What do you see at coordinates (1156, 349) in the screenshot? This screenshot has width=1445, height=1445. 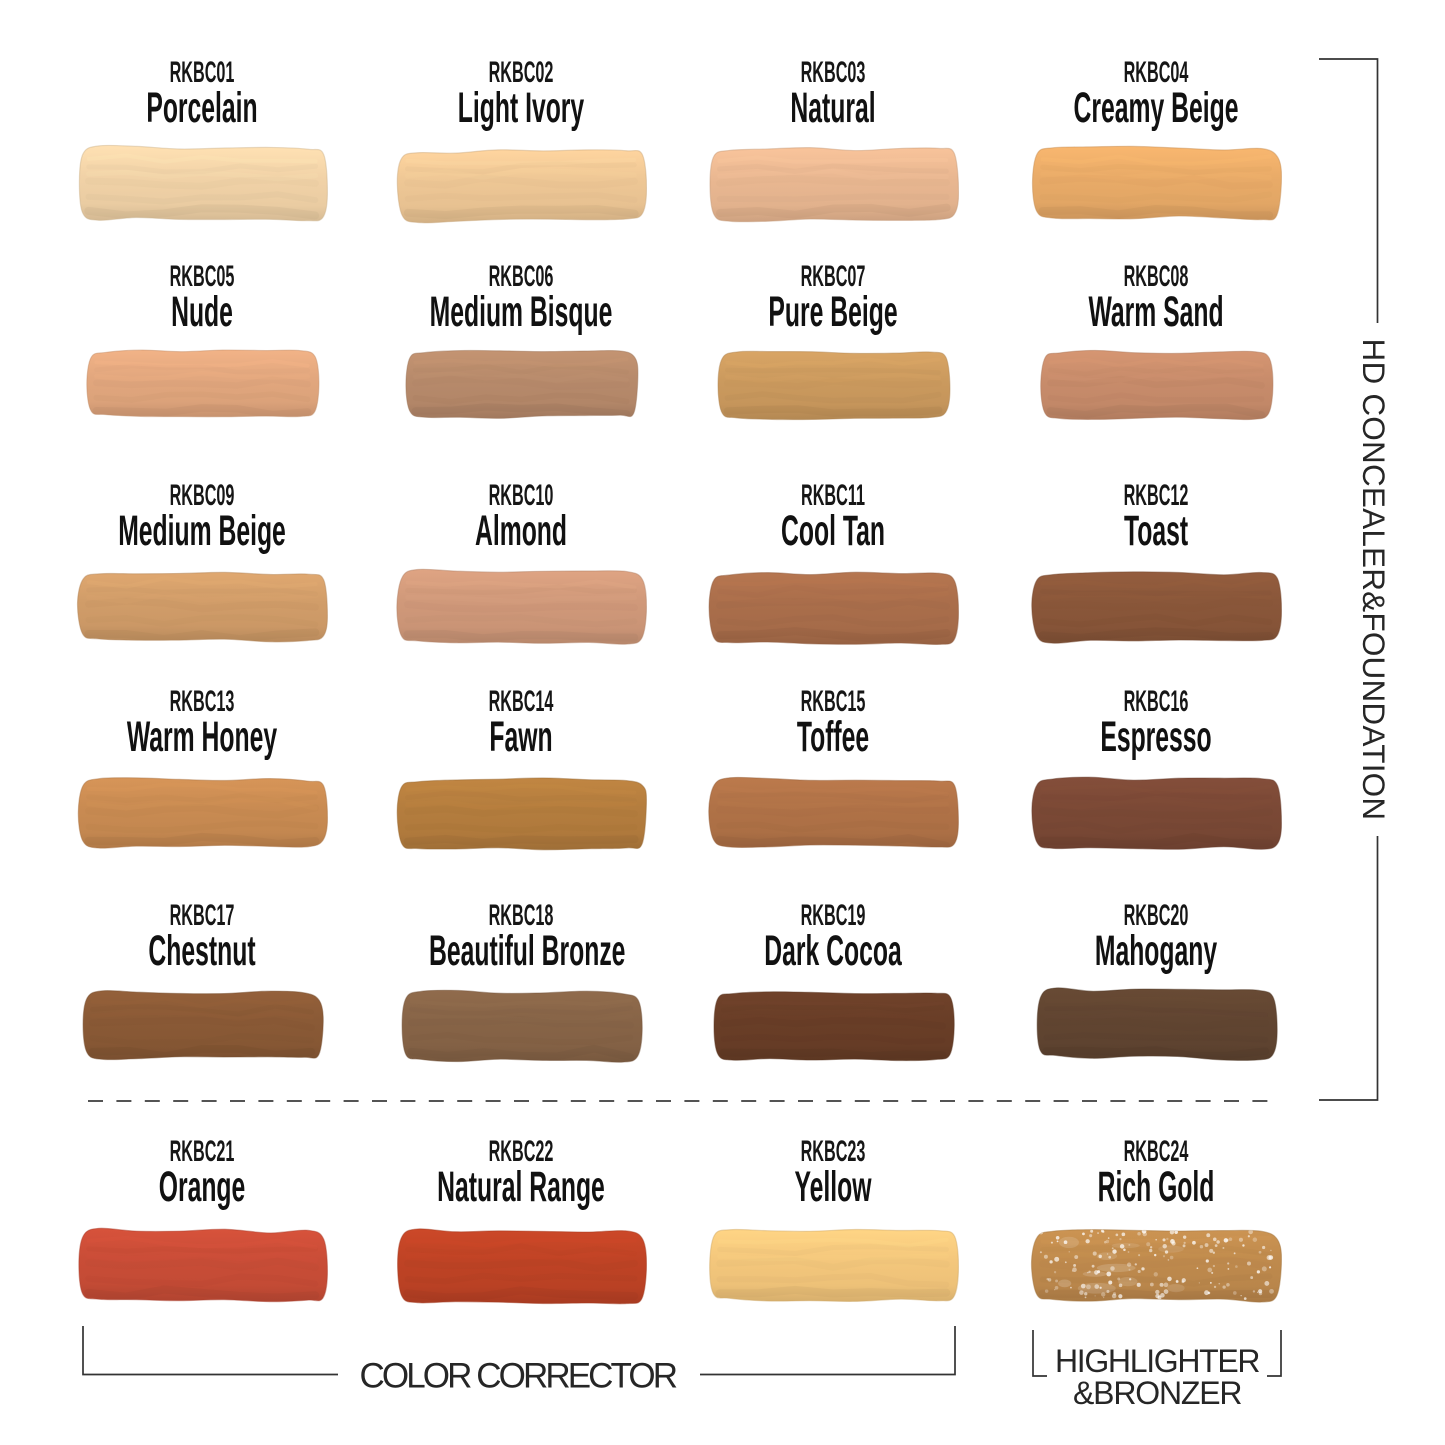 I see `swatch-cell: RKBC08 Warm Sand` at bounding box center [1156, 349].